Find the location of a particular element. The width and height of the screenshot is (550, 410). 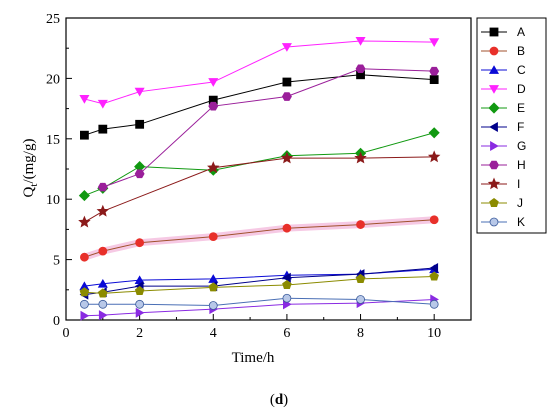

legend-label: E is located at coordinates (521, 108).